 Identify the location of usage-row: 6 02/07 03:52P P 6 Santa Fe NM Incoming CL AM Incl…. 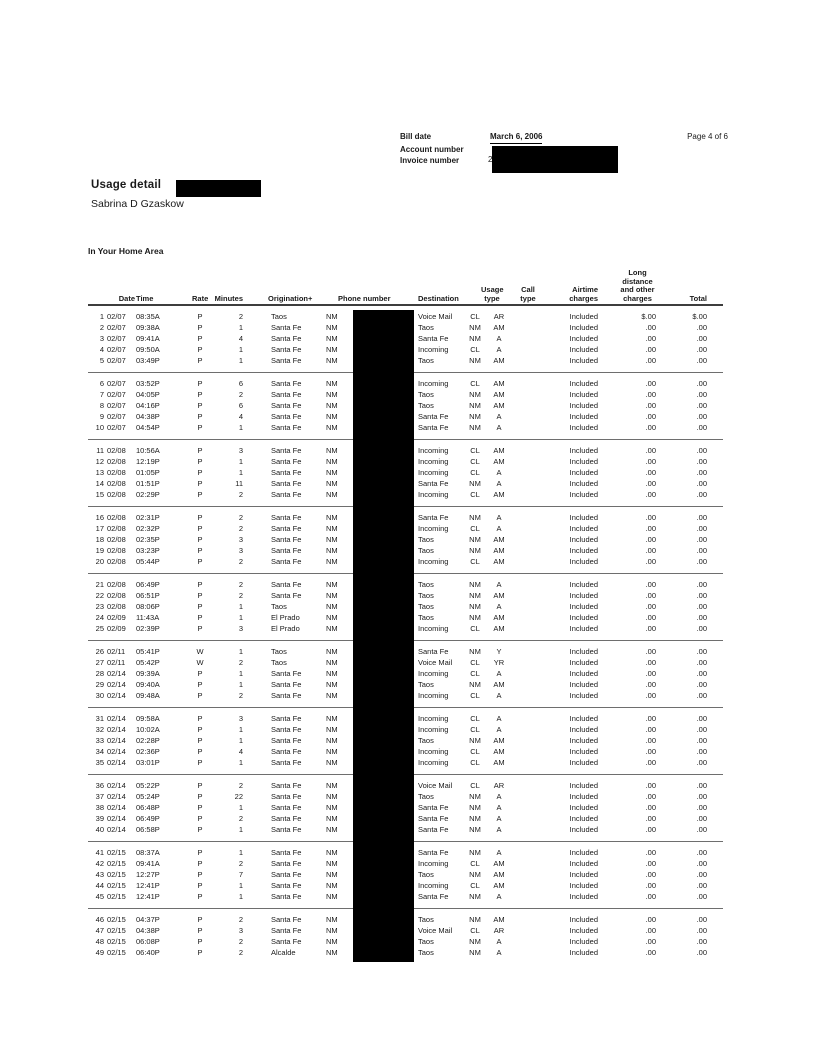
(405, 383).